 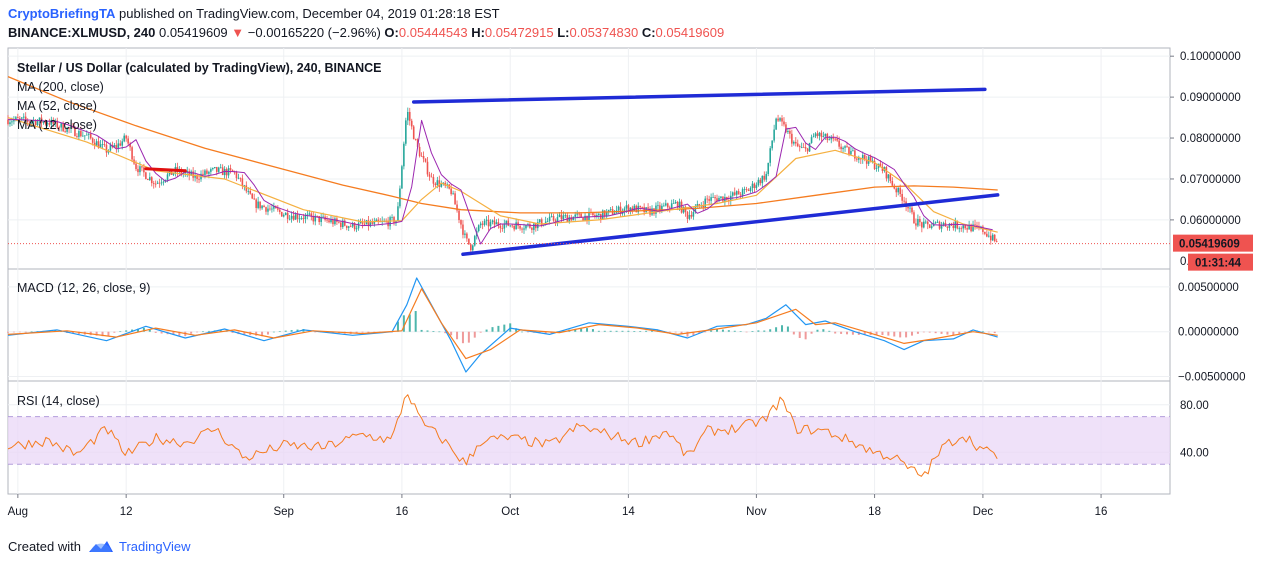 What do you see at coordinates (154, 546) in the screenshot?
I see `tradingview-brand: TradingView` at bounding box center [154, 546].